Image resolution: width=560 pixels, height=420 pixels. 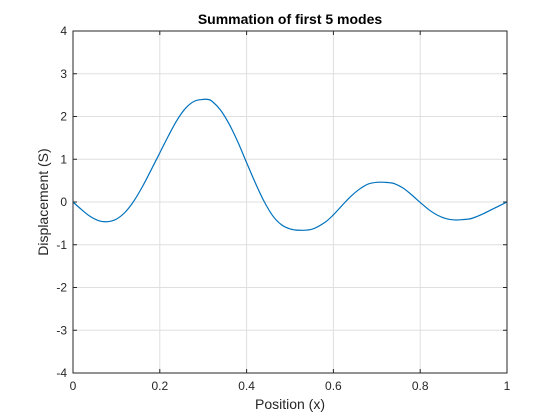 I want to click on x-tick-label: 0.6, so click(x=333, y=386).